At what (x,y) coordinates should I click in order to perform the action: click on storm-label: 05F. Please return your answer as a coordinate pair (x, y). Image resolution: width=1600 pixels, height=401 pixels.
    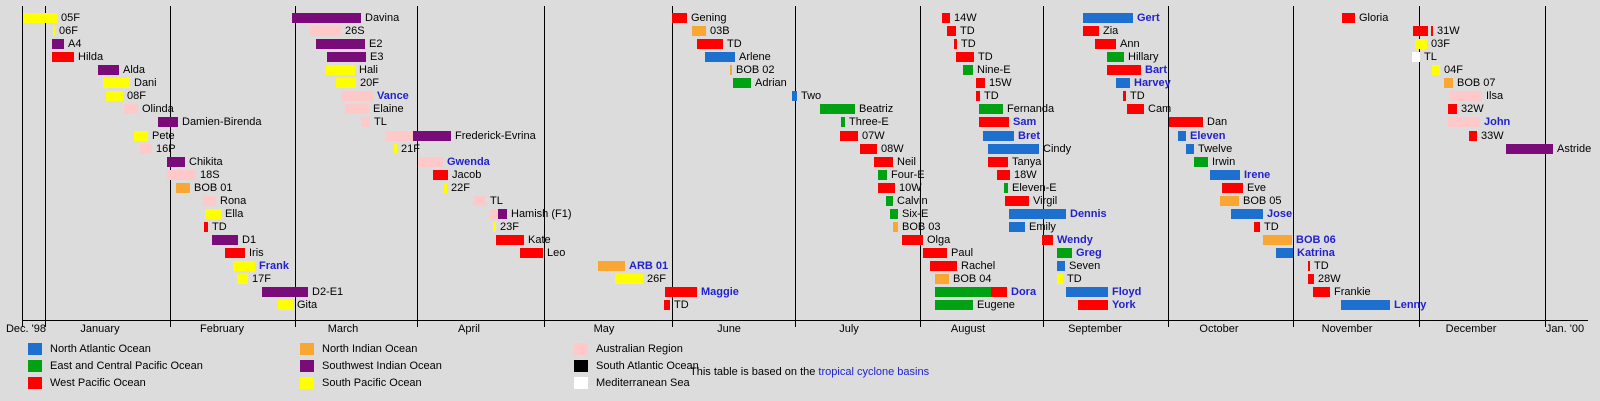
    Looking at the image, I should click on (70, 18).